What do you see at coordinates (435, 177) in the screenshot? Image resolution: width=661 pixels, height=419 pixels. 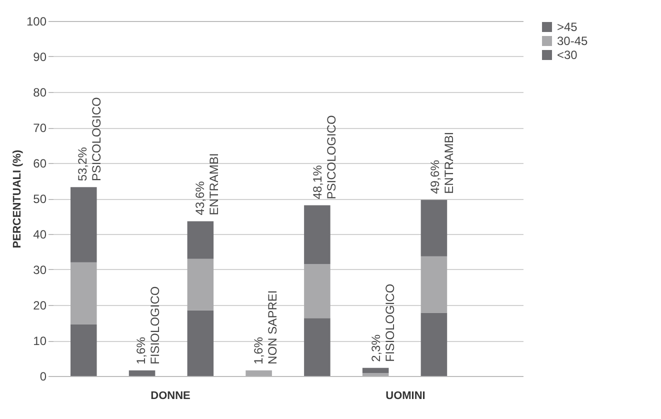 I see `total-label: 49,6%` at bounding box center [435, 177].